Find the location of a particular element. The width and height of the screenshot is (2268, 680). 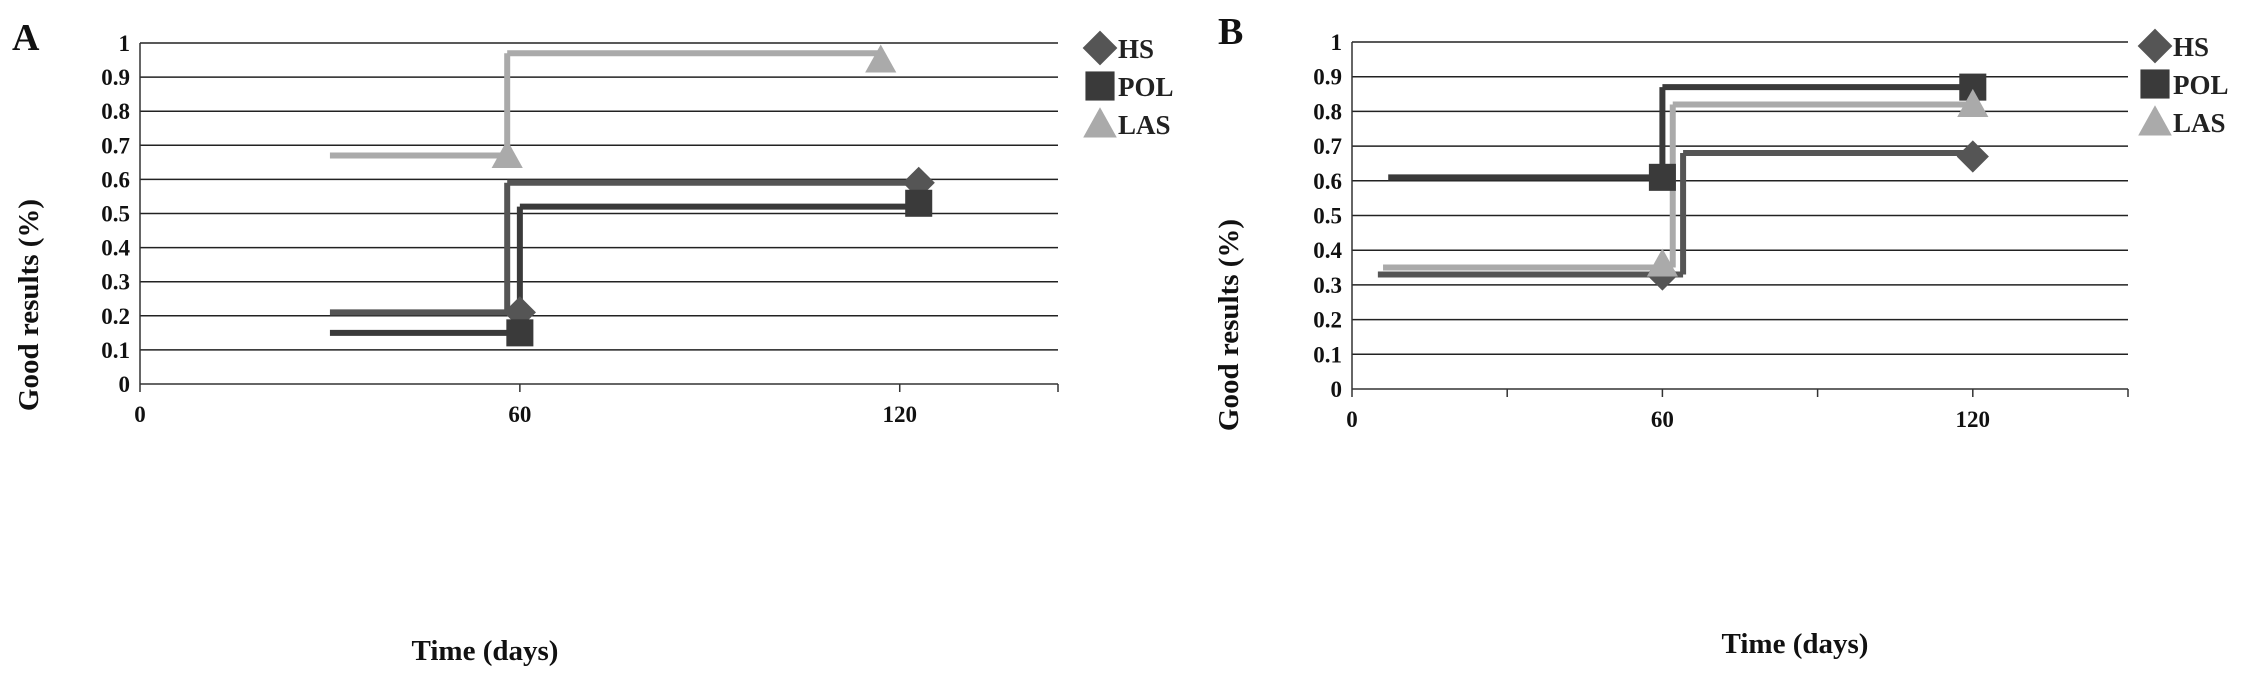

panel-a-y-tick-label: 0.3 is located at coordinates (115, 282).